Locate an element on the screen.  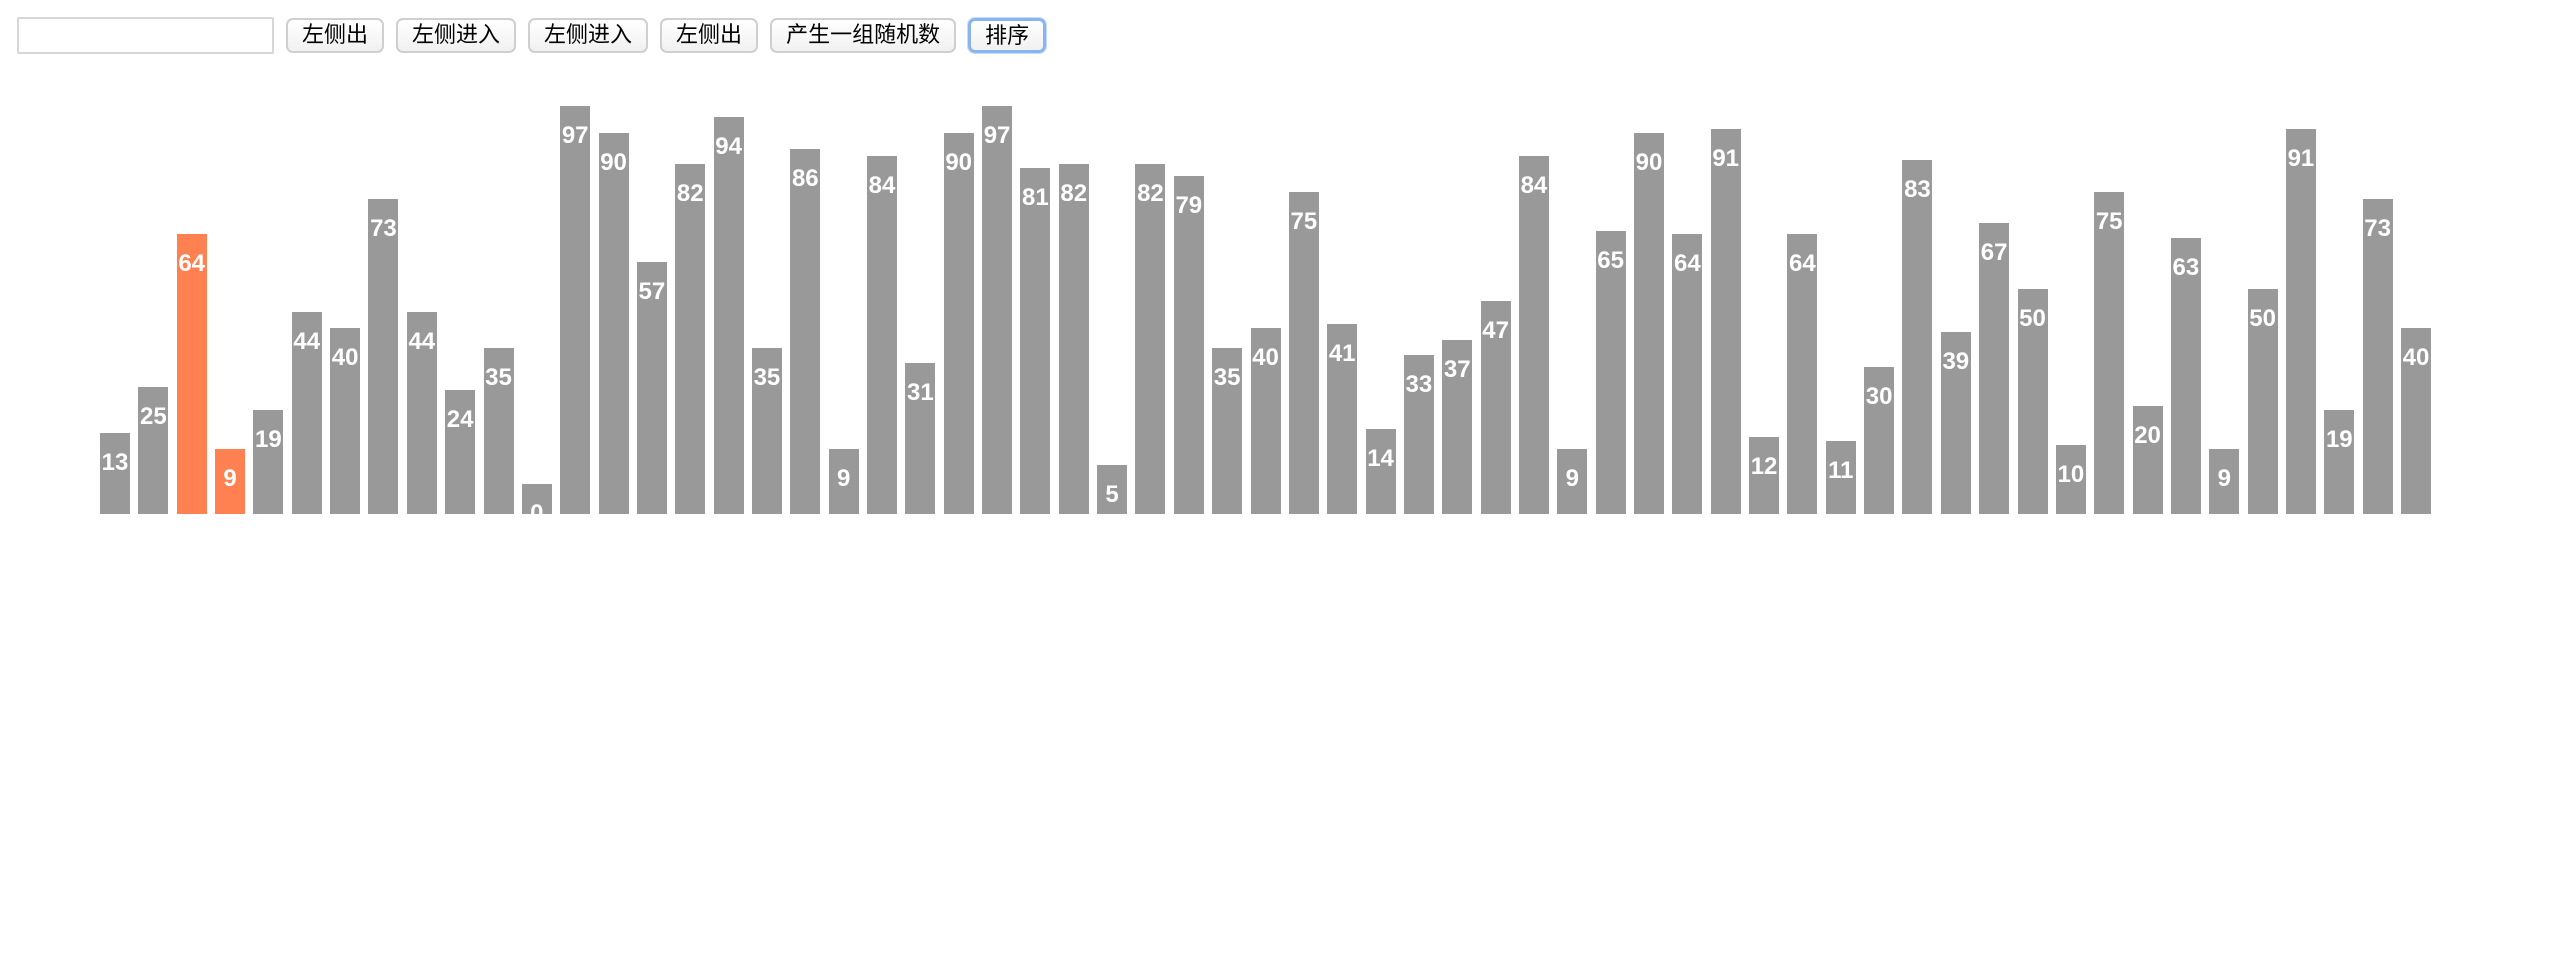
bar: 65 is located at coordinates (1610, 372).